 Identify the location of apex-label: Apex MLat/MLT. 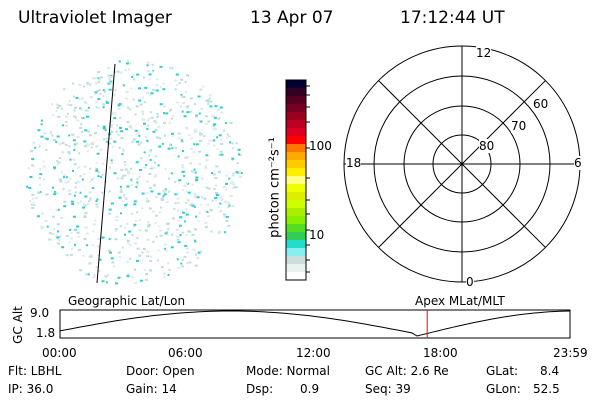
(460, 301).